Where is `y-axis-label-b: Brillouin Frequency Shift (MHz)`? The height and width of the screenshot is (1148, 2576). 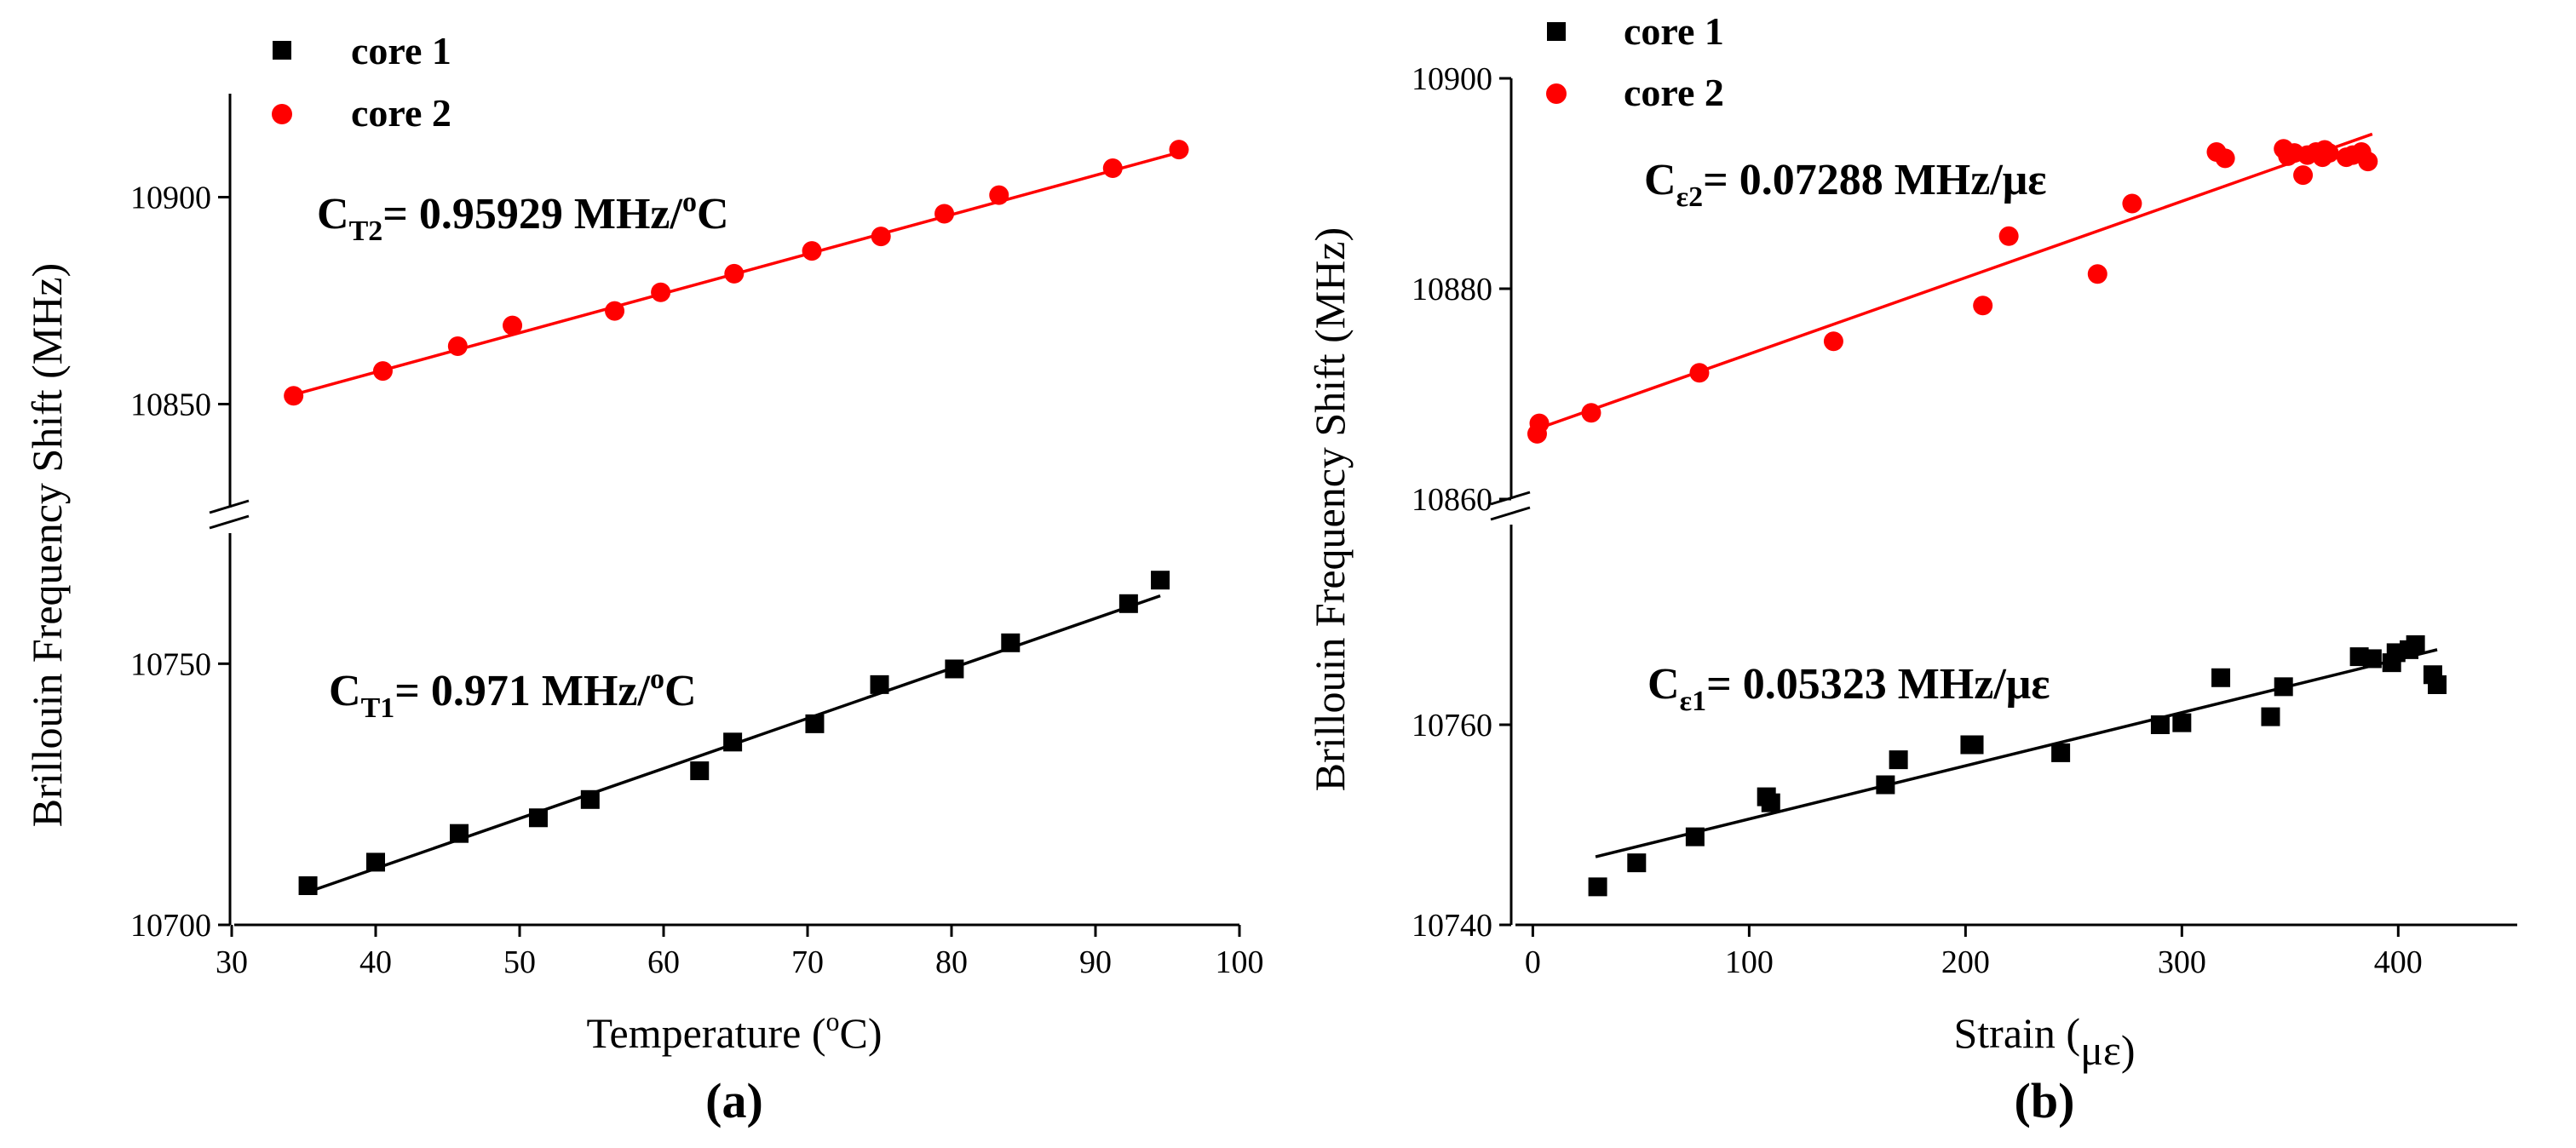 y-axis-label-b: Brillouin Frequency Shift (MHz) is located at coordinates (1330, 509).